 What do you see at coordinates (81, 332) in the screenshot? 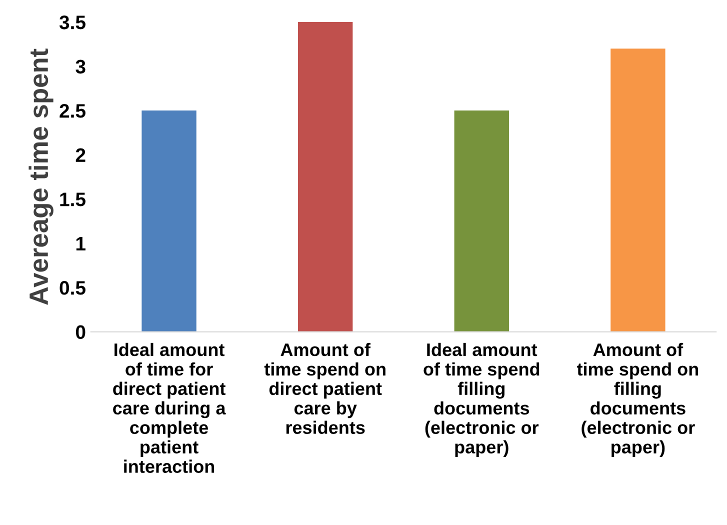
I see `y-tick-label: 0` at bounding box center [81, 332].